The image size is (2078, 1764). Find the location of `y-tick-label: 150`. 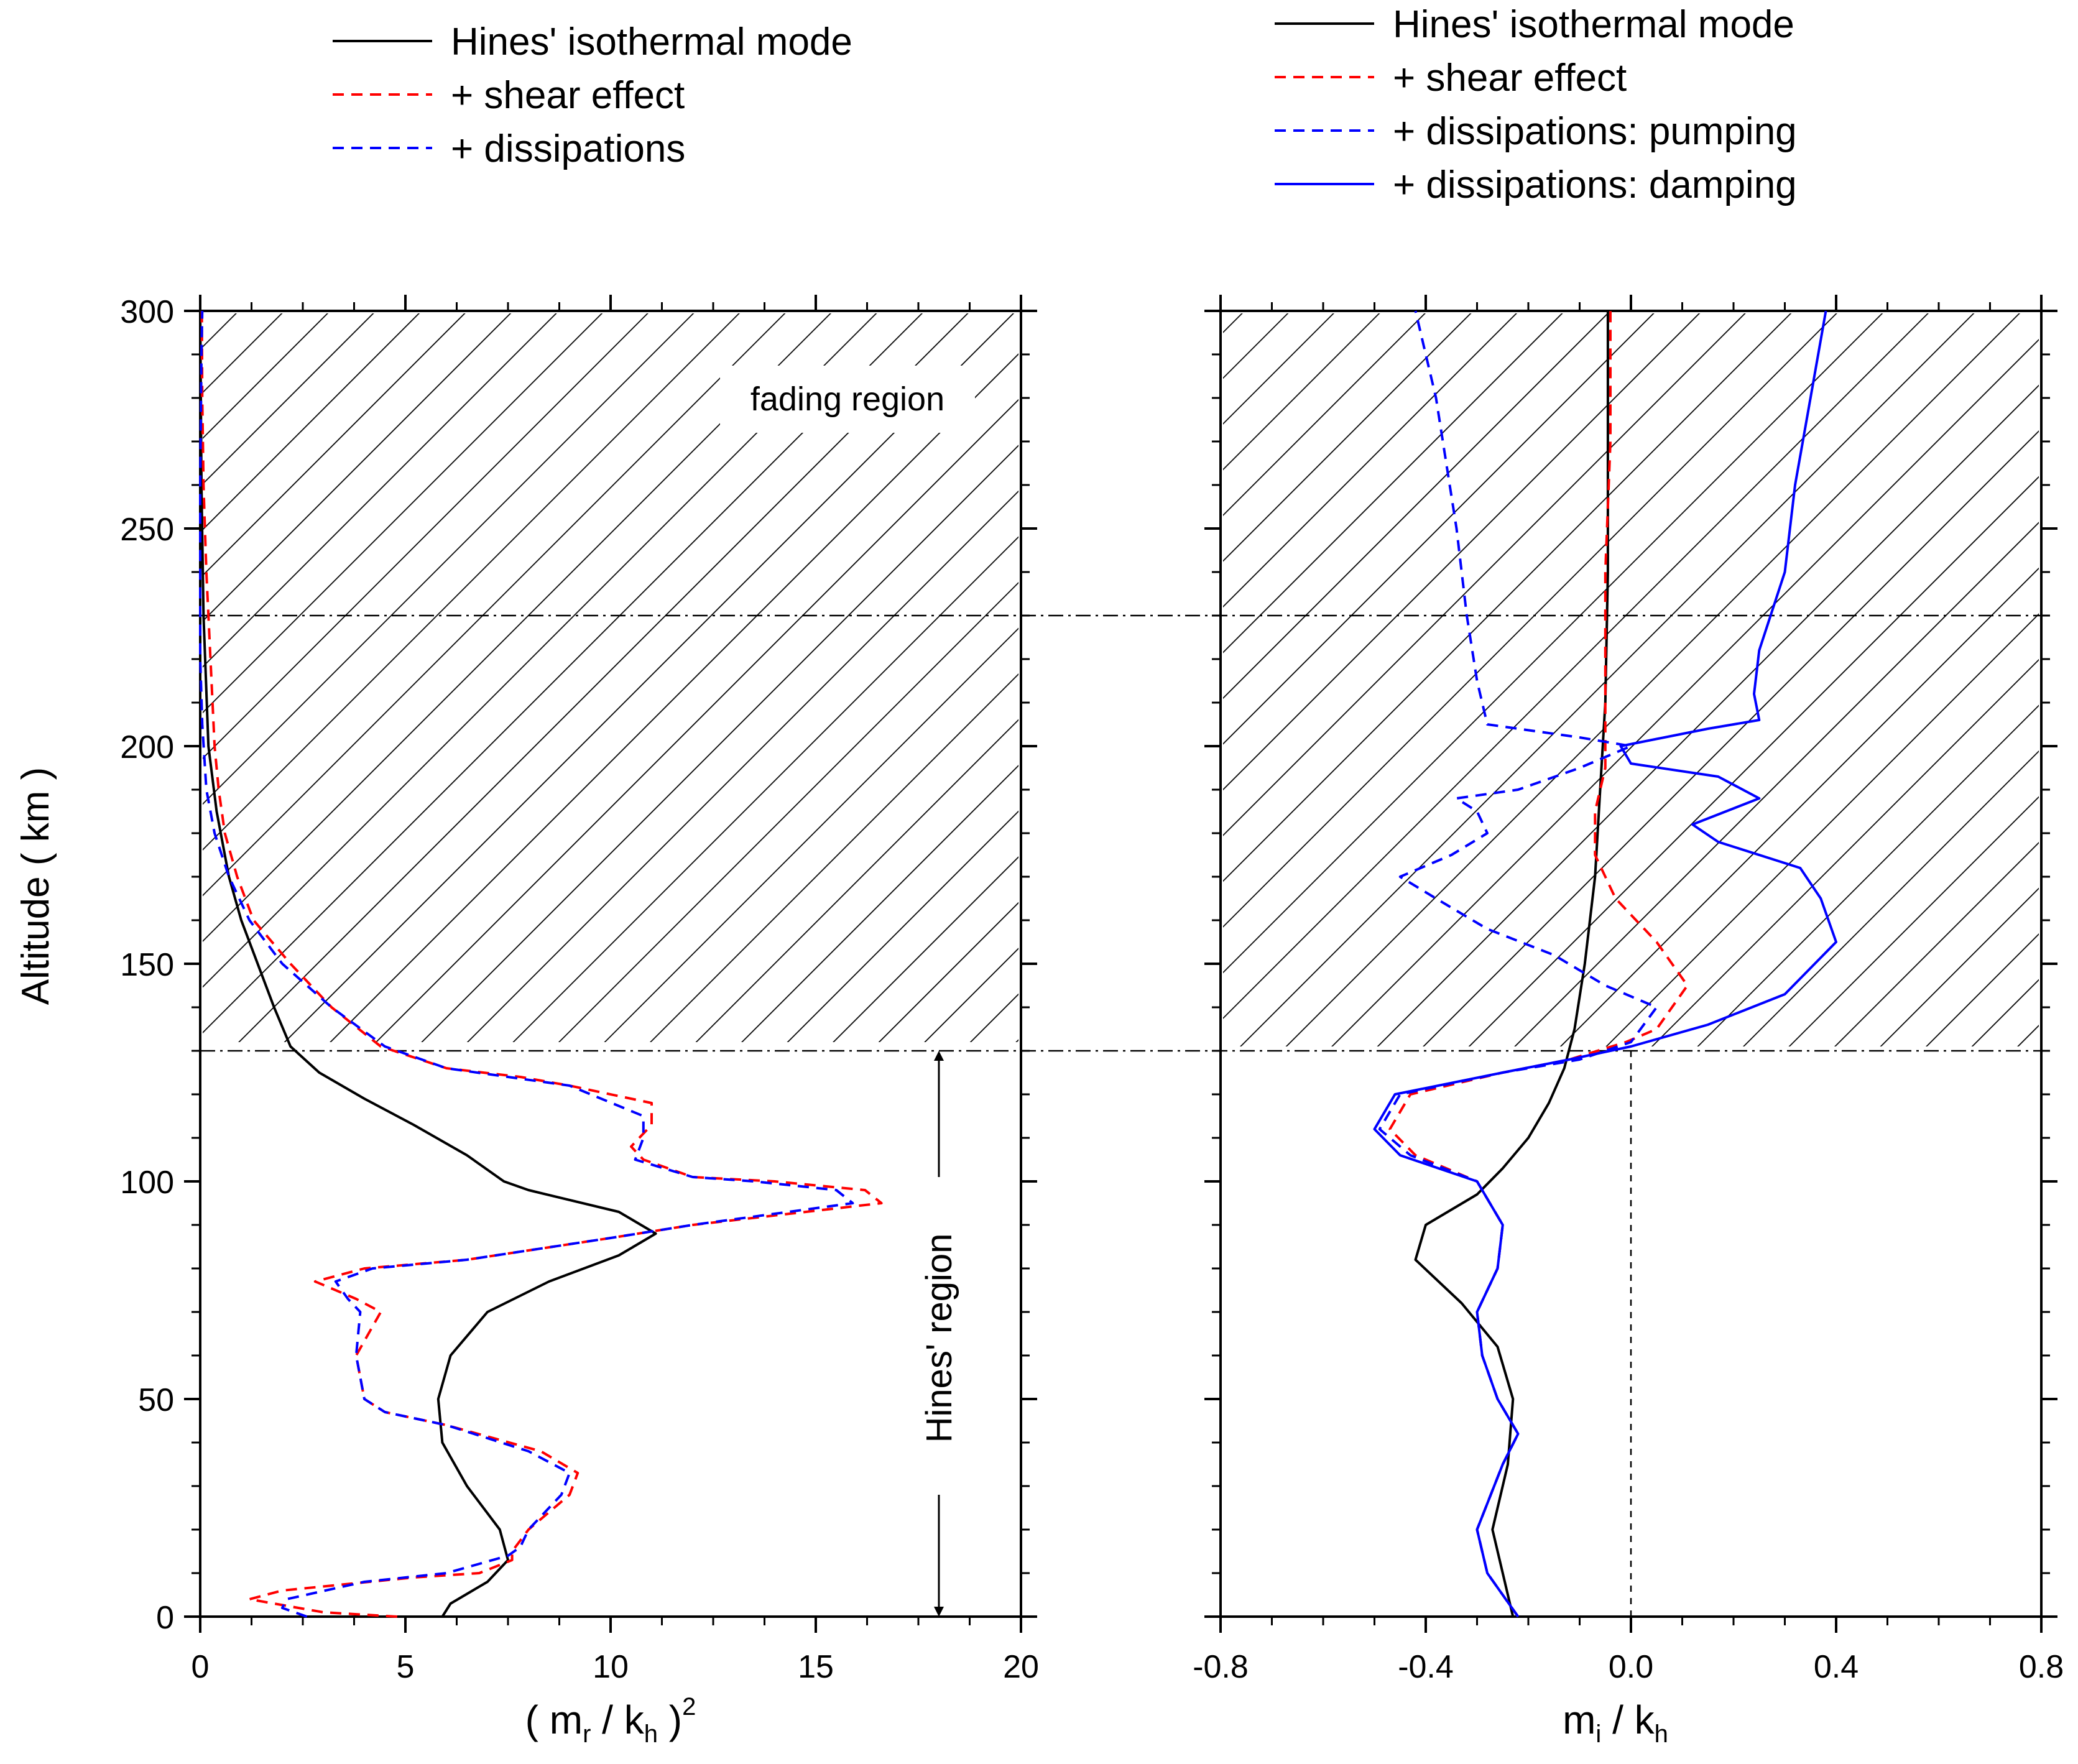

y-tick-label: 150 is located at coordinates (147, 965).